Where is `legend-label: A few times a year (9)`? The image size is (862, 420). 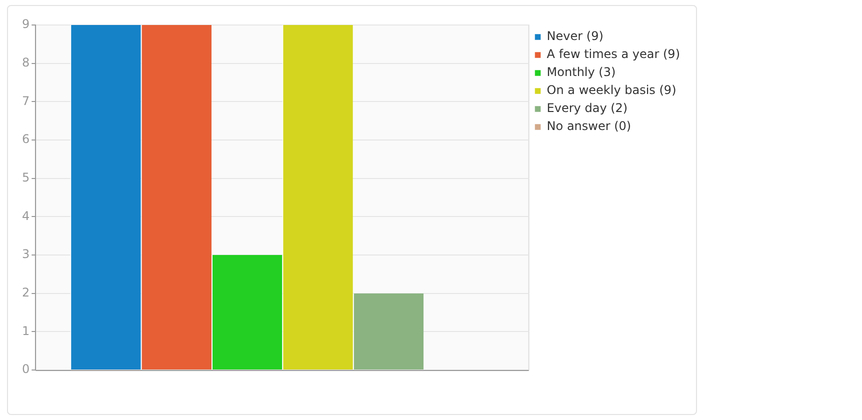
legend-label: A few times a year (9) is located at coordinates (613, 54).